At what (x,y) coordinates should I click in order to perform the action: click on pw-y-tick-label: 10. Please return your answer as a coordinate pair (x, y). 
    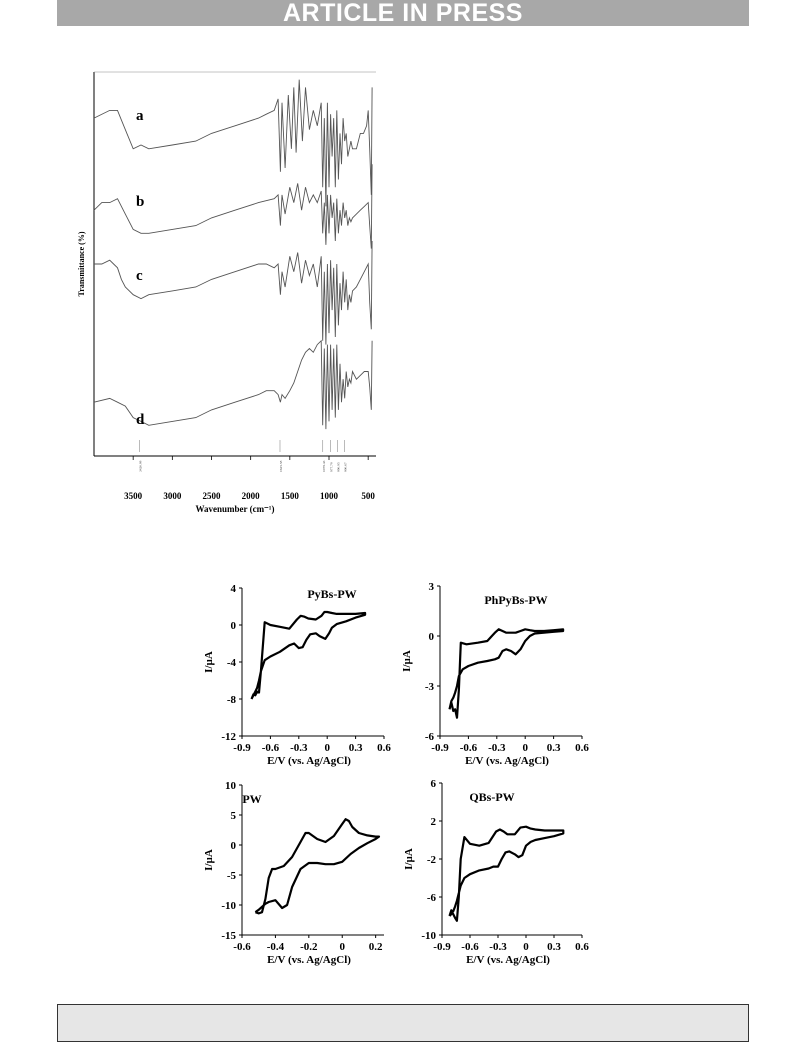
    Looking at the image, I should click on (231, 786).